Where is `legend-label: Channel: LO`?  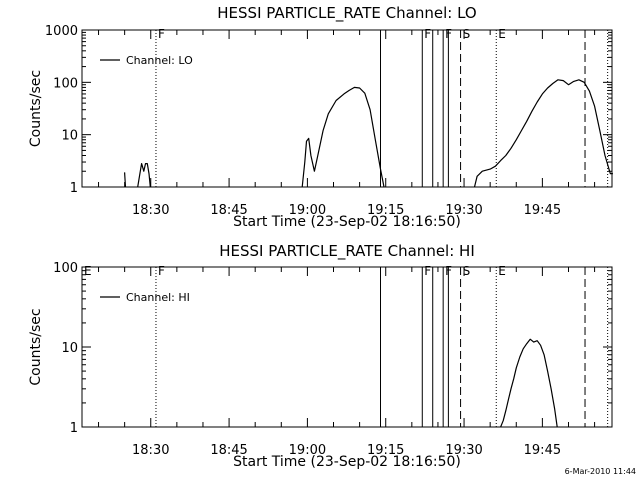 legend-label: Channel: LO is located at coordinates (159, 60).